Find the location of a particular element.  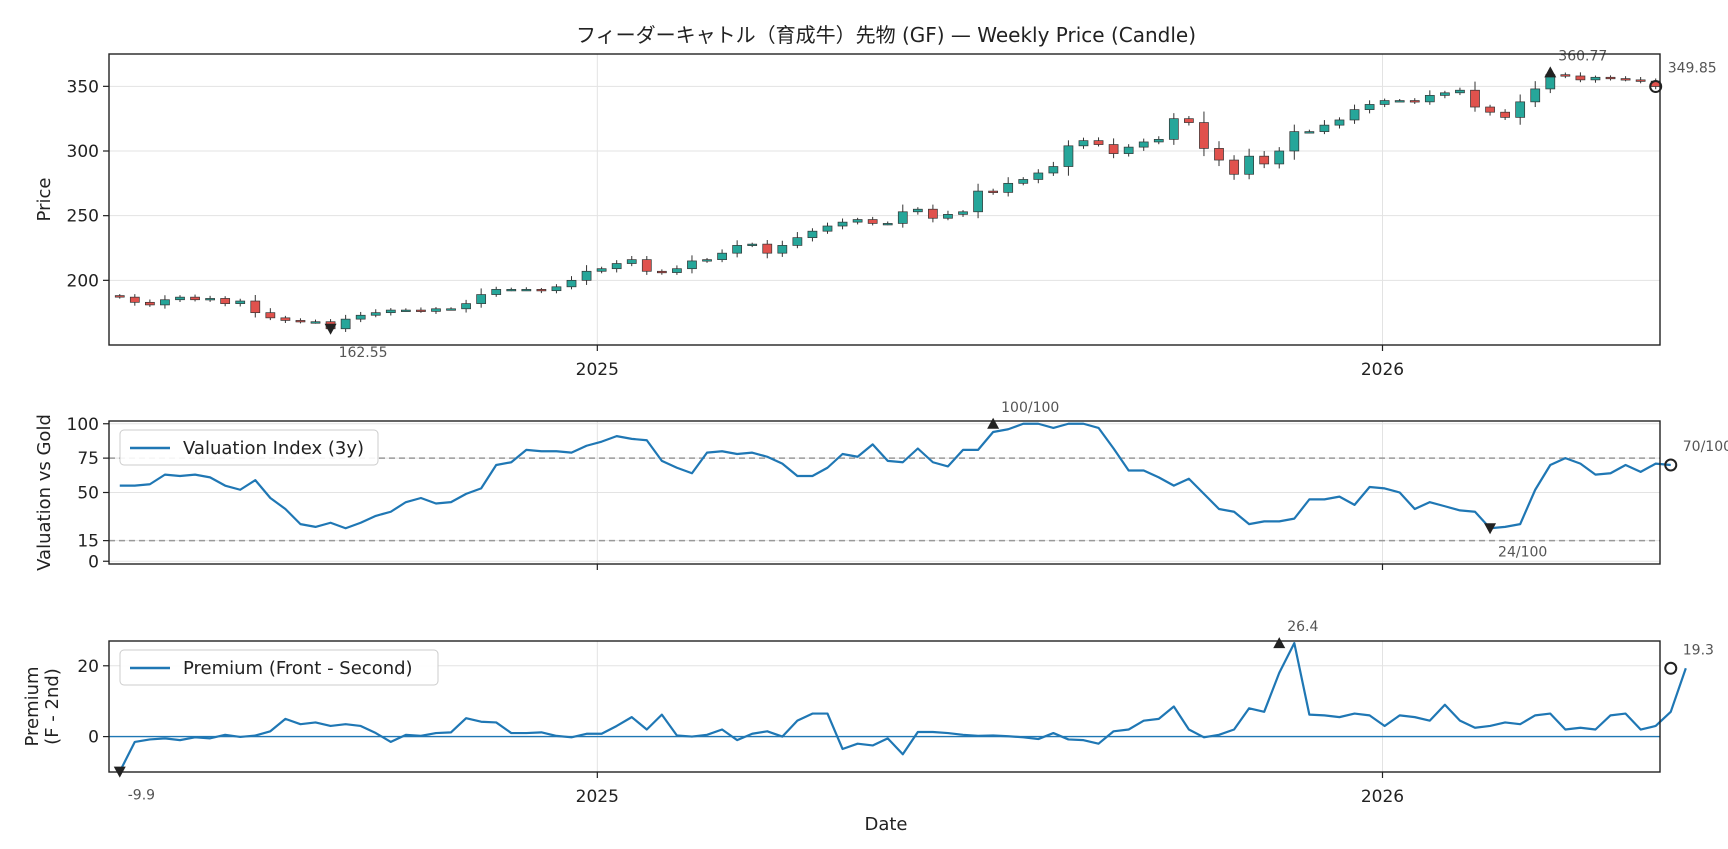

annotation-label: 162.55 is located at coordinates (363, 353).